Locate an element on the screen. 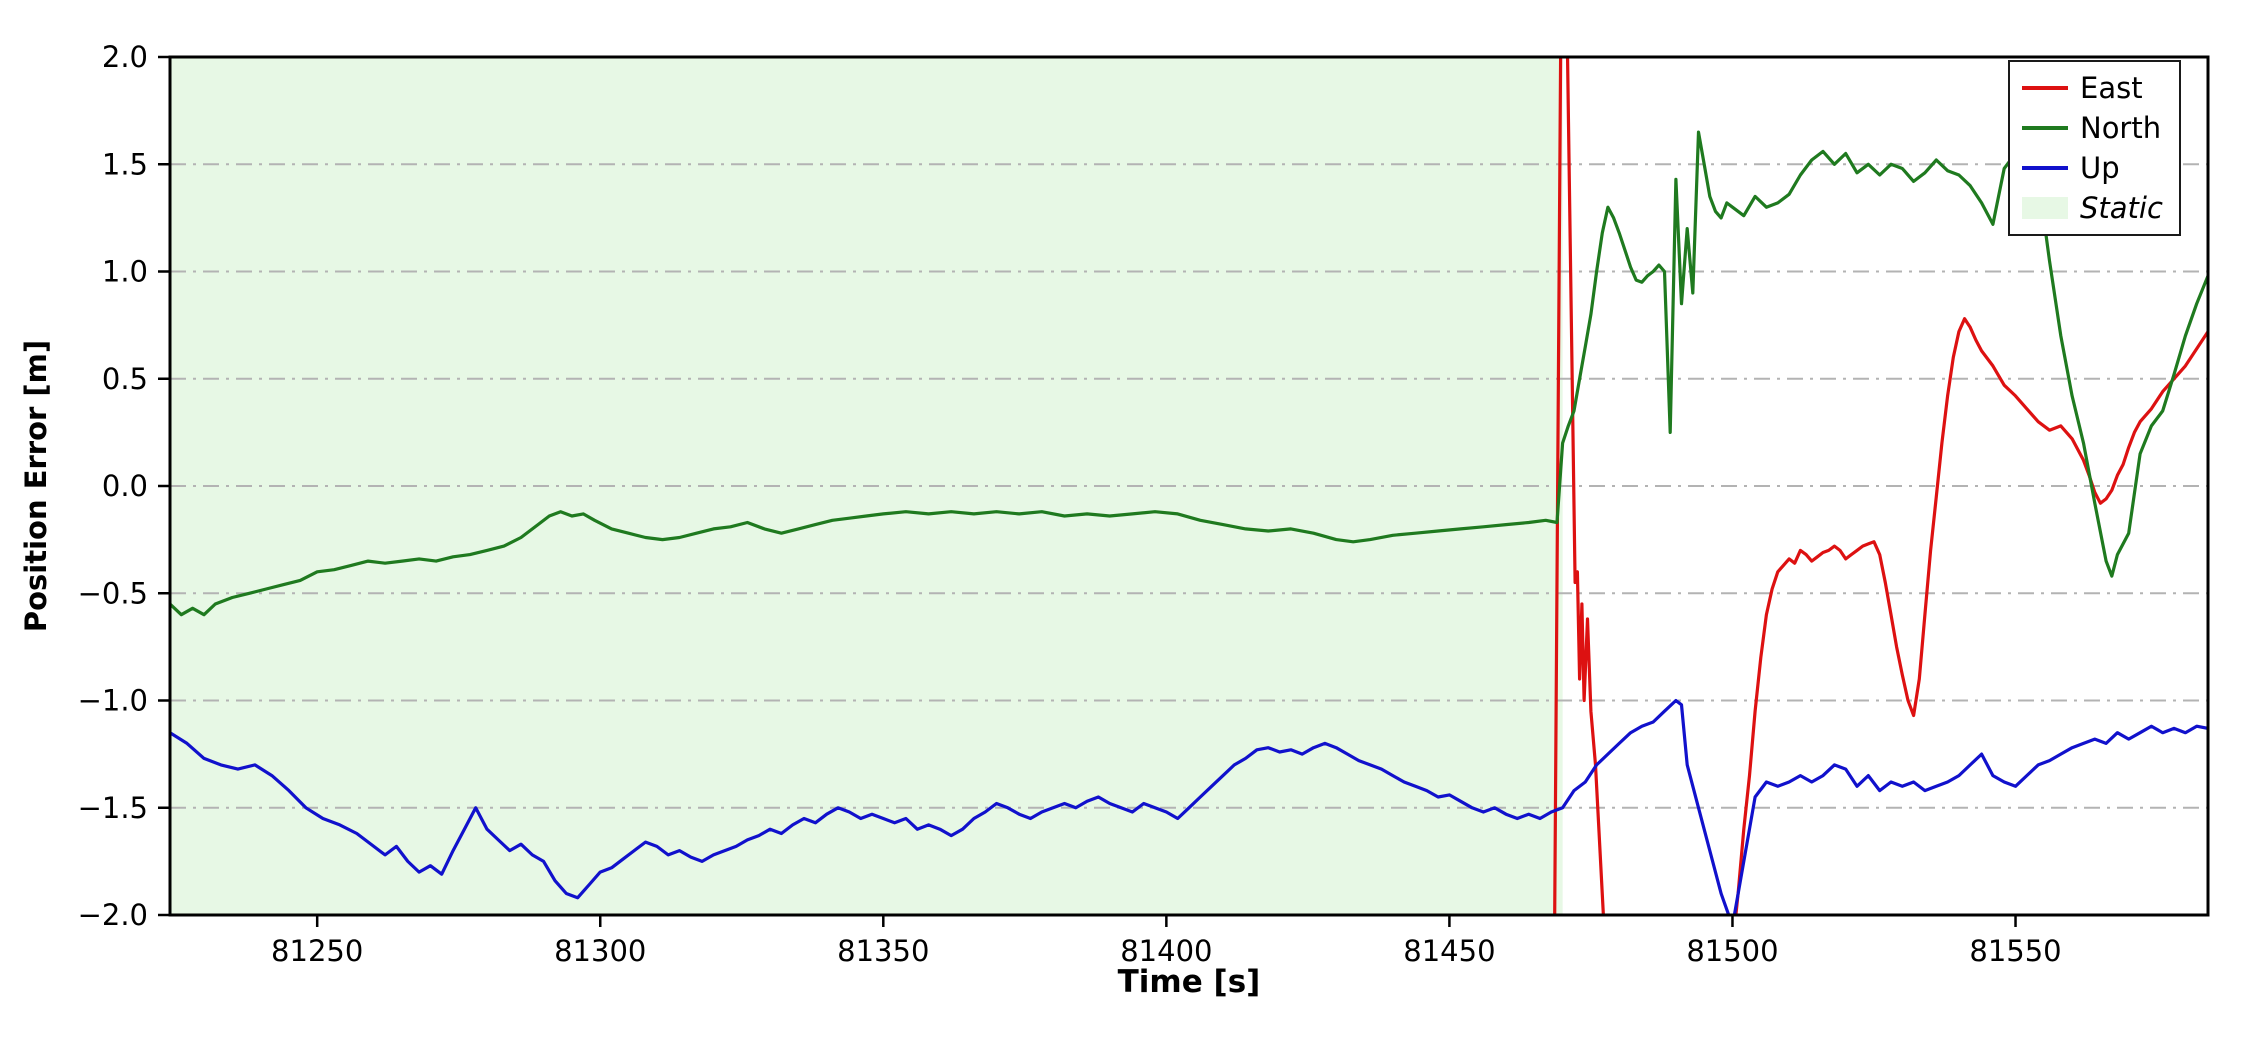  y-tick-label: −1.5 is located at coordinates (113, 808).